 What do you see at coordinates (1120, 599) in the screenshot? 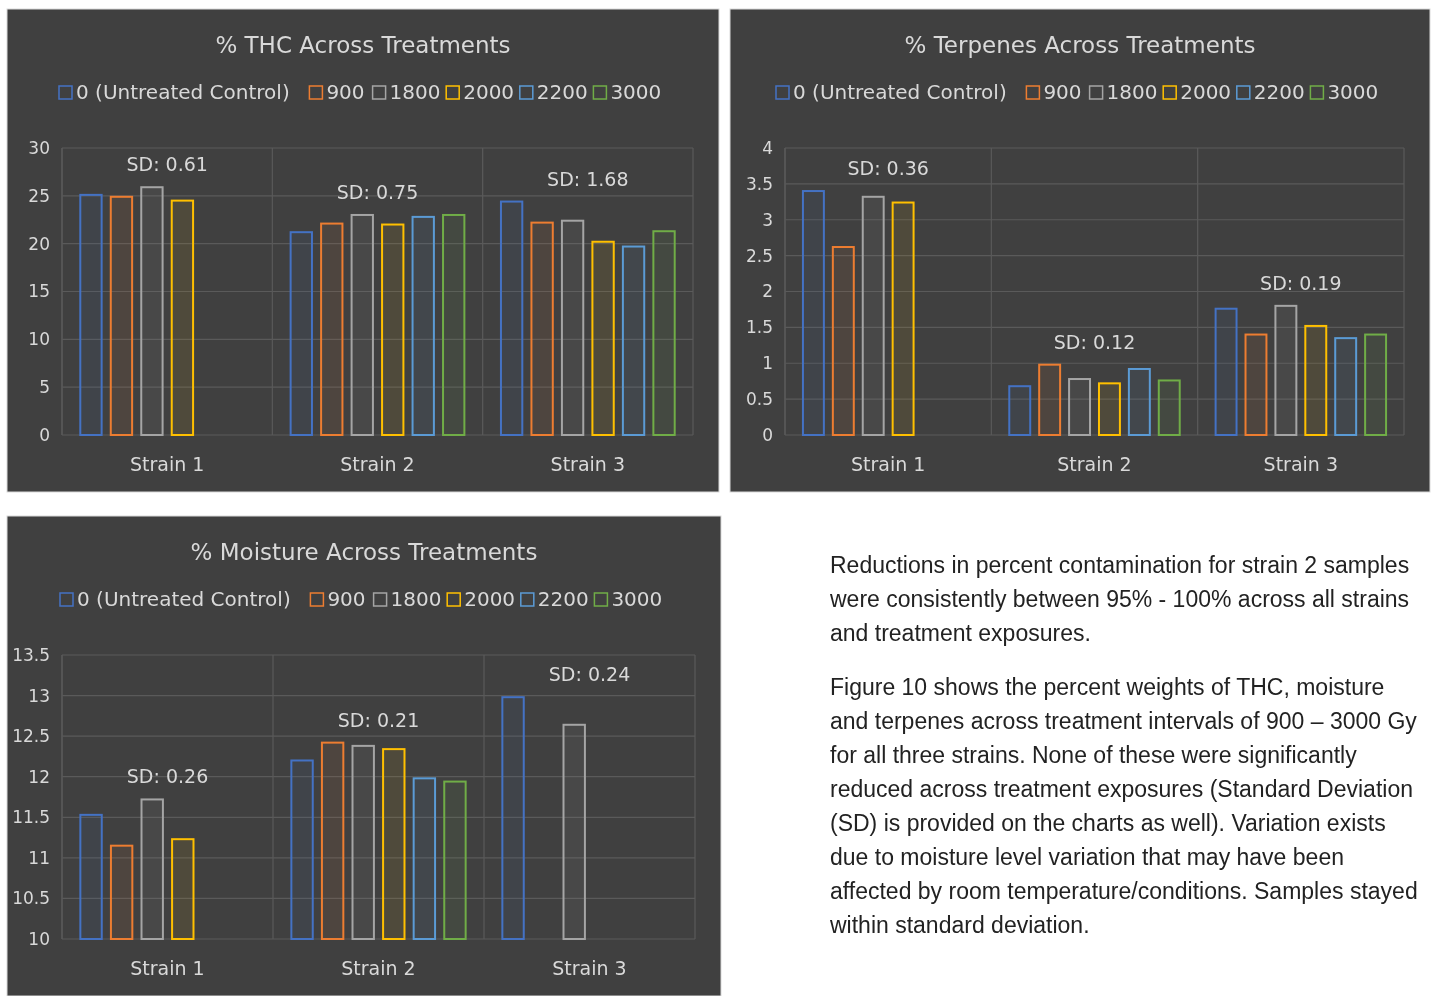
I see `text: Reductions in percent contamination for strain 2 samples were consistently between 95% - 100% across all strains and treatment exposures.` at bounding box center [1120, 599].